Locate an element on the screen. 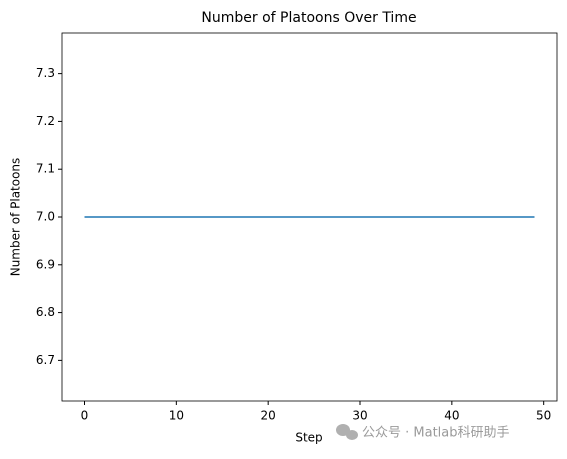 Image resolution: width=567 pixels, height=459 pixels. x-tick-label: 40 is located at coordinates (451, 416).